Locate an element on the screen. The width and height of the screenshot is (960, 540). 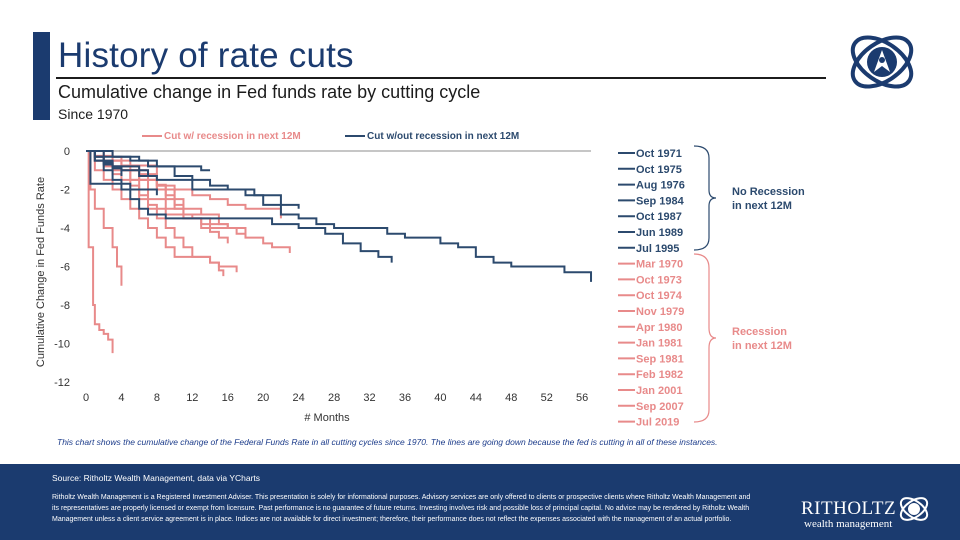
y-tick-label: 0 is located at coordinates (67, 152).